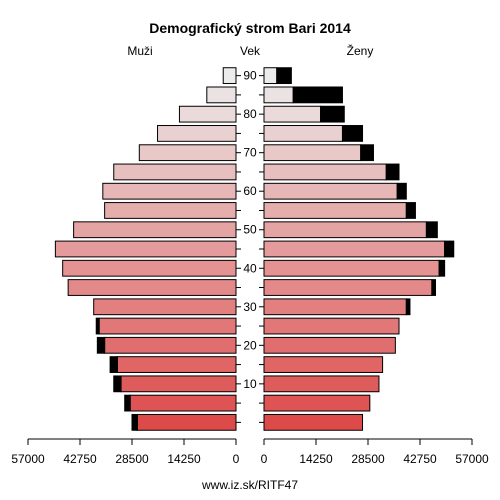  Describe the element at coordinates (250, 51) in the screenshot. I see `age-axis-label: Vek` at that location.